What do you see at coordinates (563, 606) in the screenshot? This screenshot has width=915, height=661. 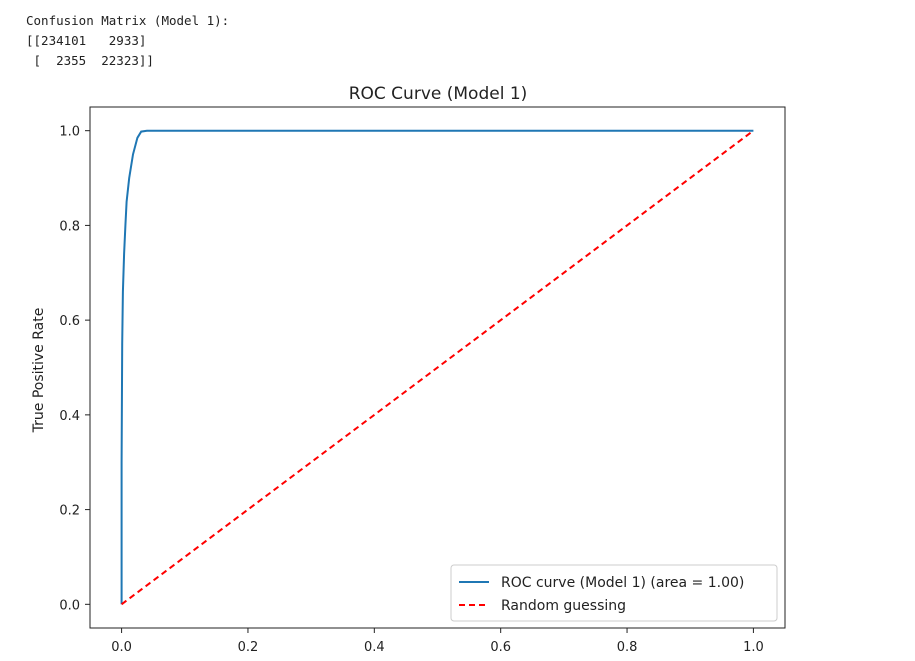 I see `legend-label-random: Random guessing` at bounding box center [563, 606].